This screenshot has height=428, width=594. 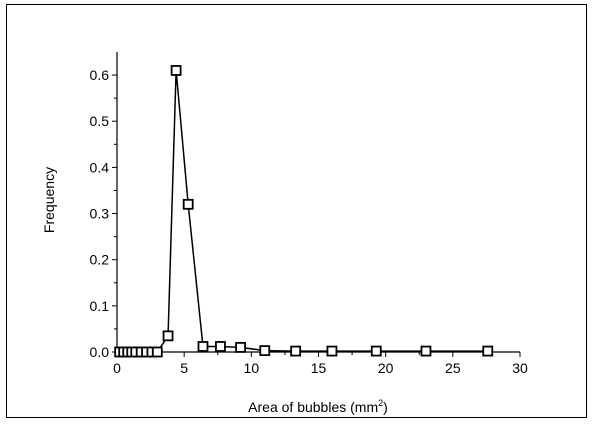 I want to click on x-axis-title: Area of bubbles (mm2), so click(x=318, y=406).